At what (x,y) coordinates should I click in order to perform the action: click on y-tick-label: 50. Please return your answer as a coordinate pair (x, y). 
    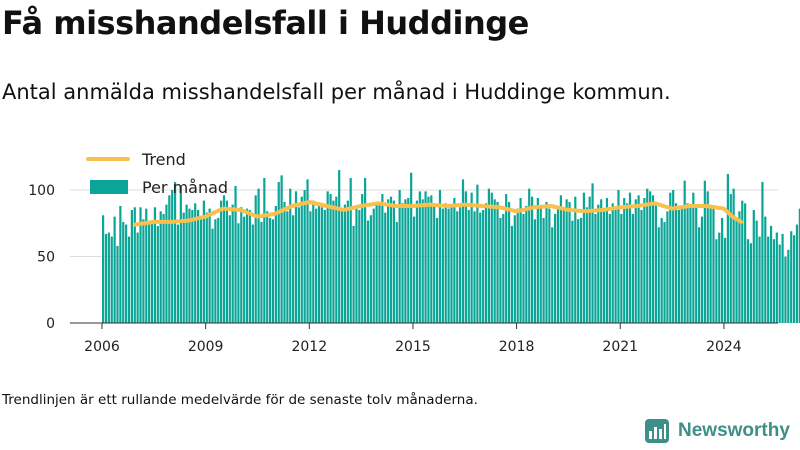
    Looking at the image, I should click on (46, 258).